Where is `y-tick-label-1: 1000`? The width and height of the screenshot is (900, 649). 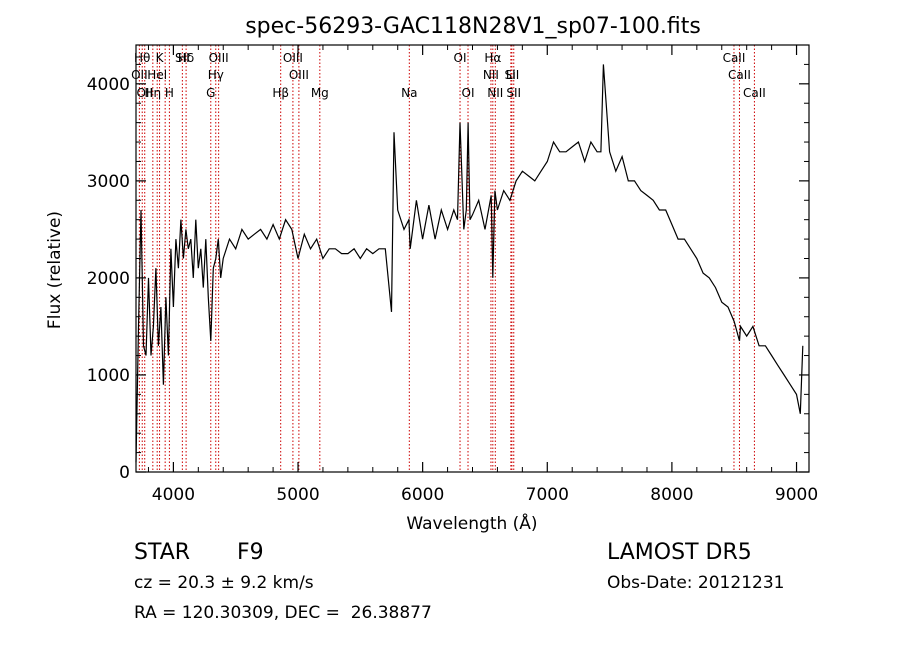
y-tick-label-1: 1000 is located at coordinates (108, 376).